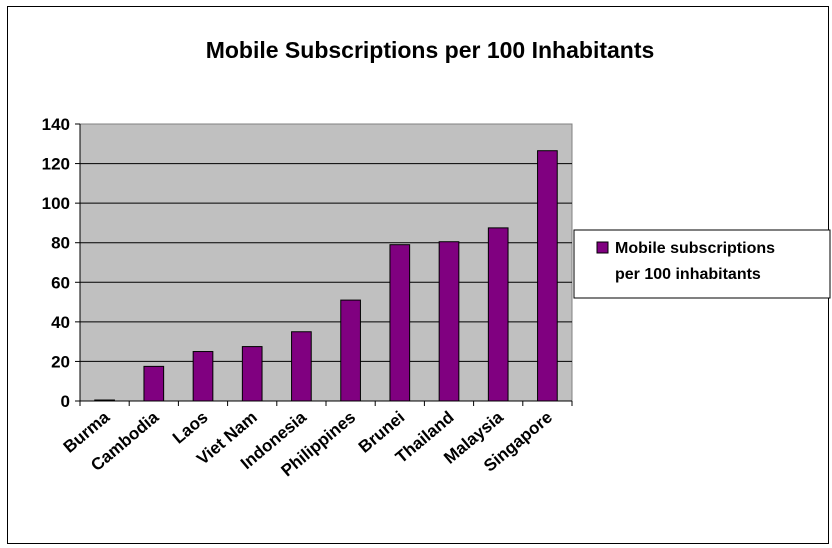 The width and height of the screenshot is (832, 548). What do you see at coordinates (56, 124) in the screenshot?
I see `y-tick-label: 140` at bounding box center [56, 124].